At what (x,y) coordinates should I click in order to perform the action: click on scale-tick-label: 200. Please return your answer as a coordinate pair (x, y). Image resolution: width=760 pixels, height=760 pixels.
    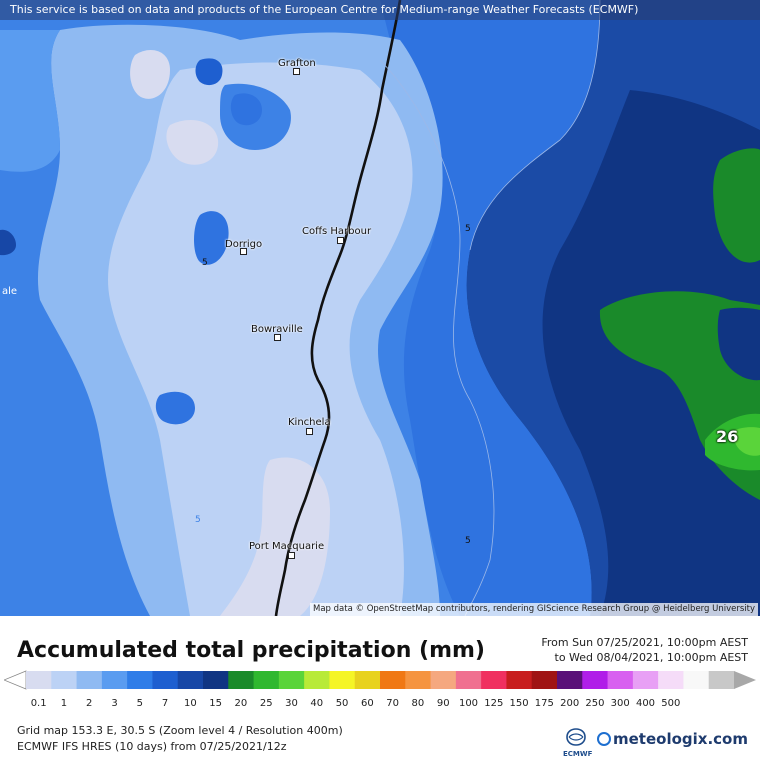
    Looking at the image, I should click on (570, 703).